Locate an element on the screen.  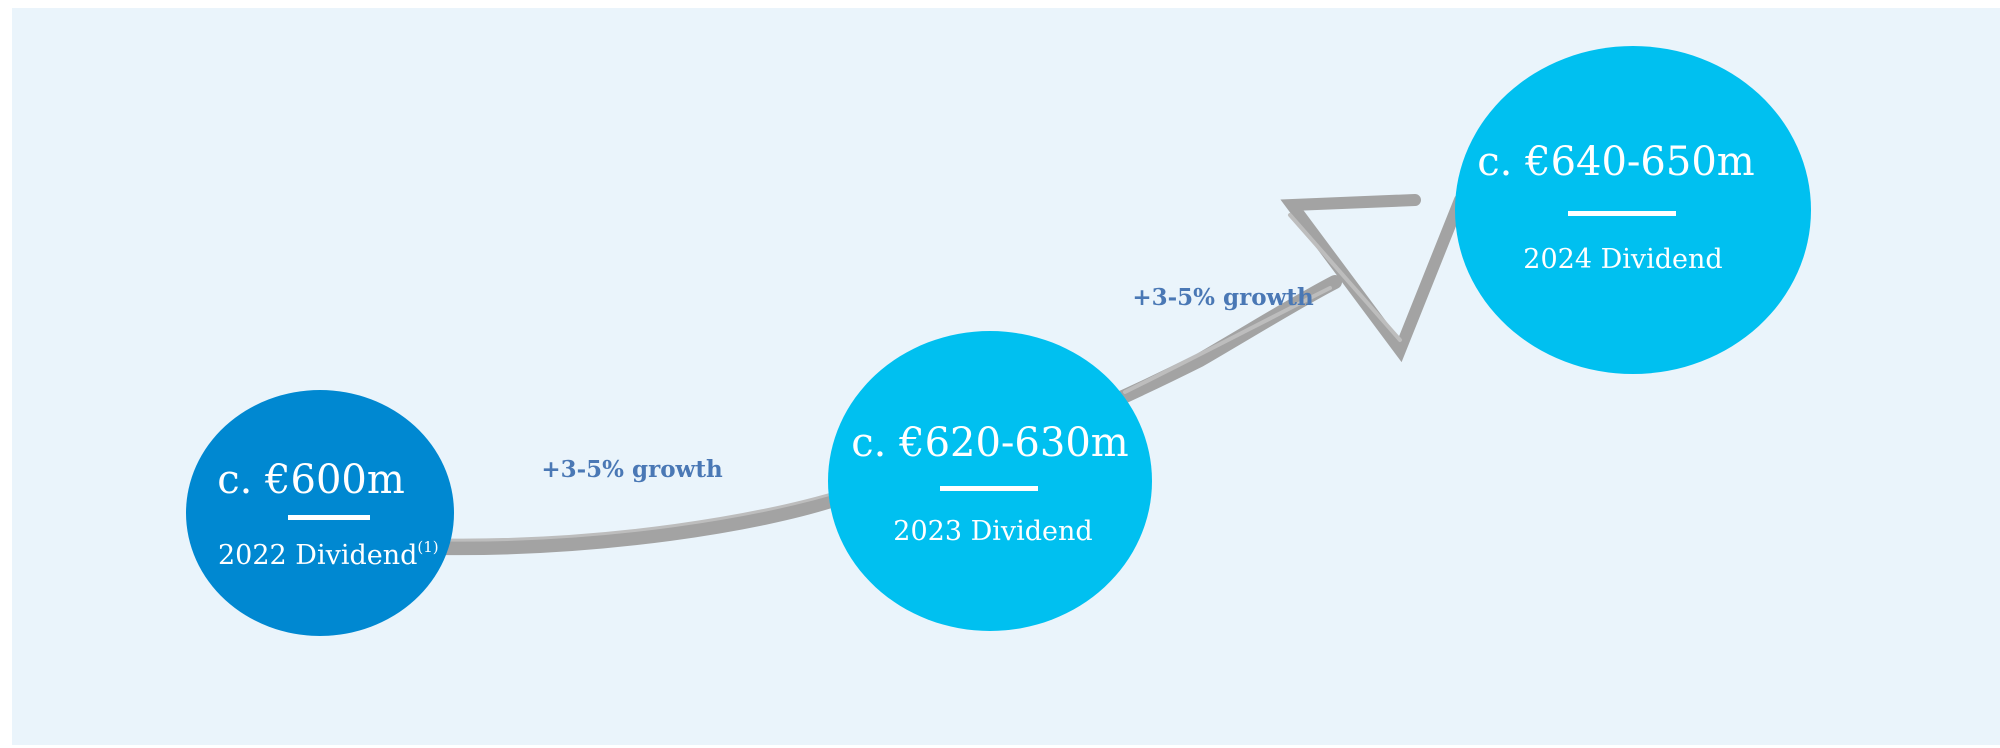
node-value: c. €620-630m is located at coordinates (989, 443).